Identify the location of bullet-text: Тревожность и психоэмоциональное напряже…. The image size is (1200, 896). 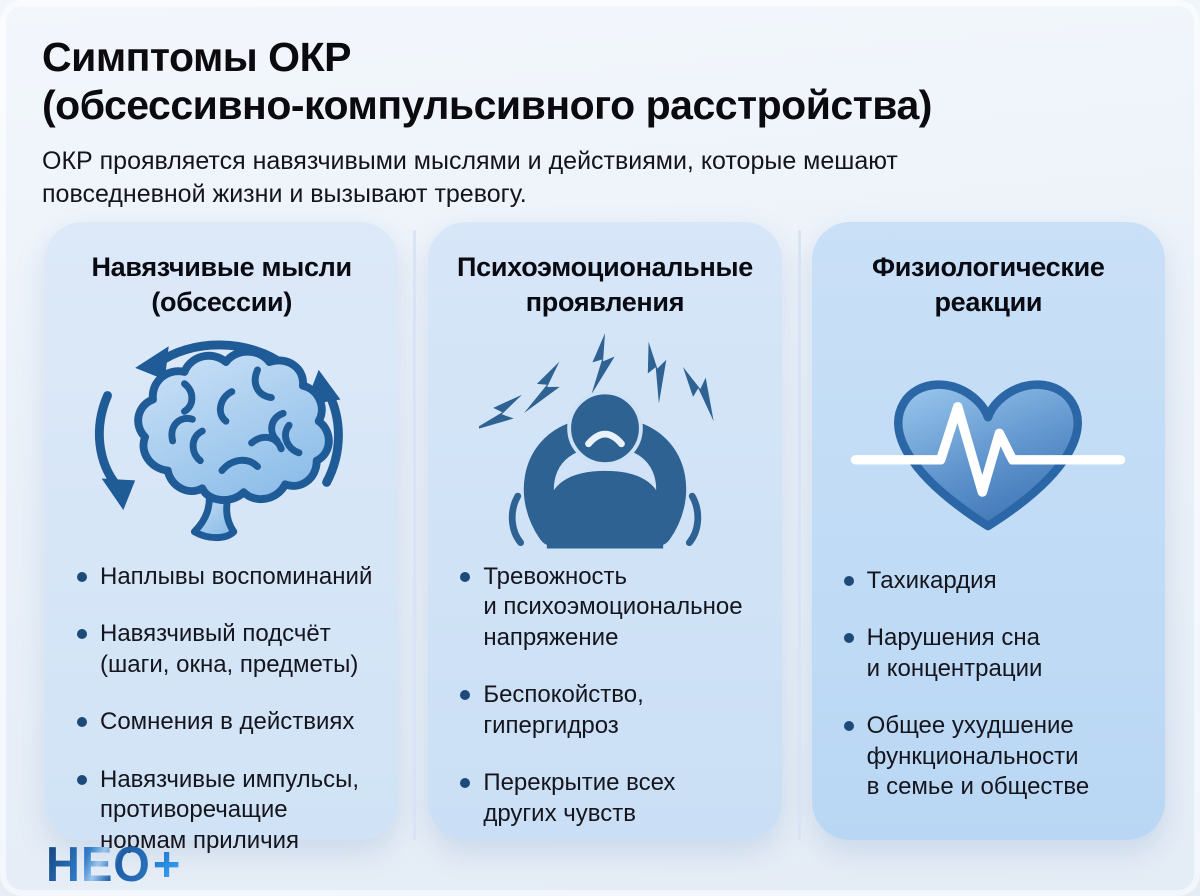
(613, 607).